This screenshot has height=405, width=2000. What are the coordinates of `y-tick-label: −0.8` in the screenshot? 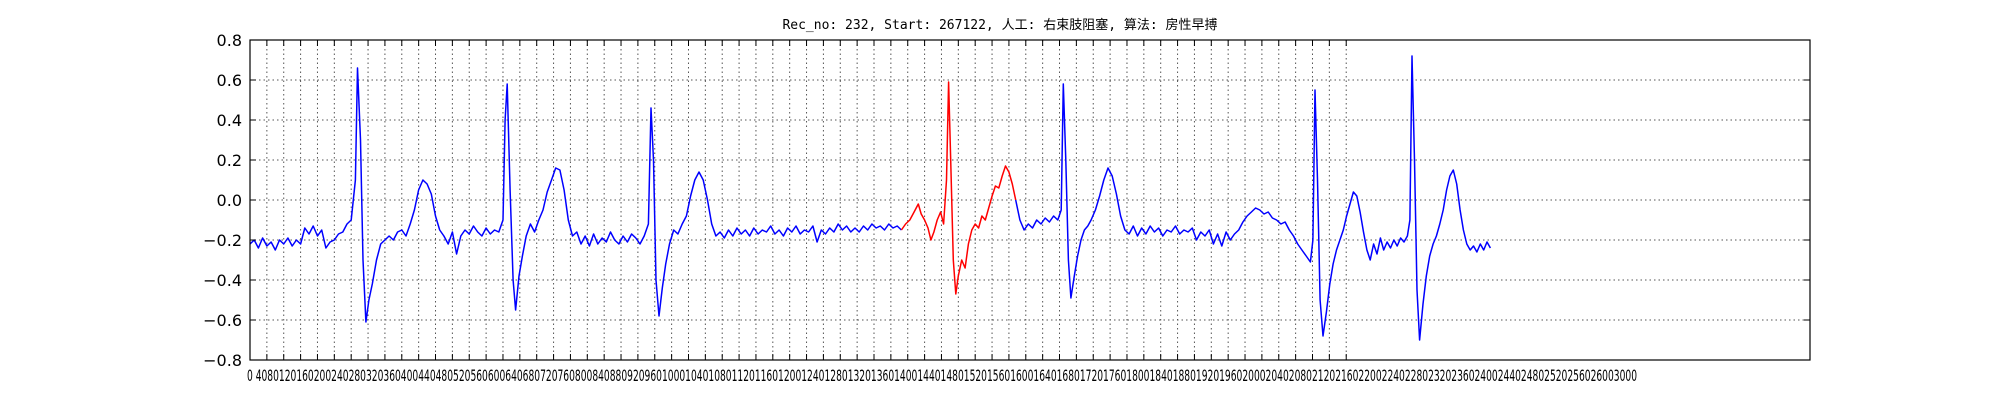 It's located at (222, 360).